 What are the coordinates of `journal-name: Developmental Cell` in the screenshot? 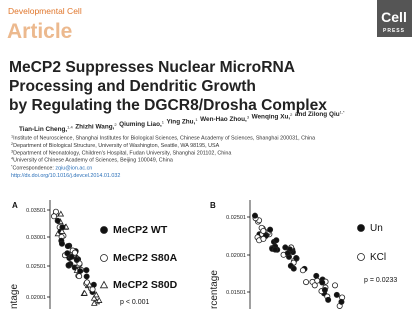 It's located at (45, 11).